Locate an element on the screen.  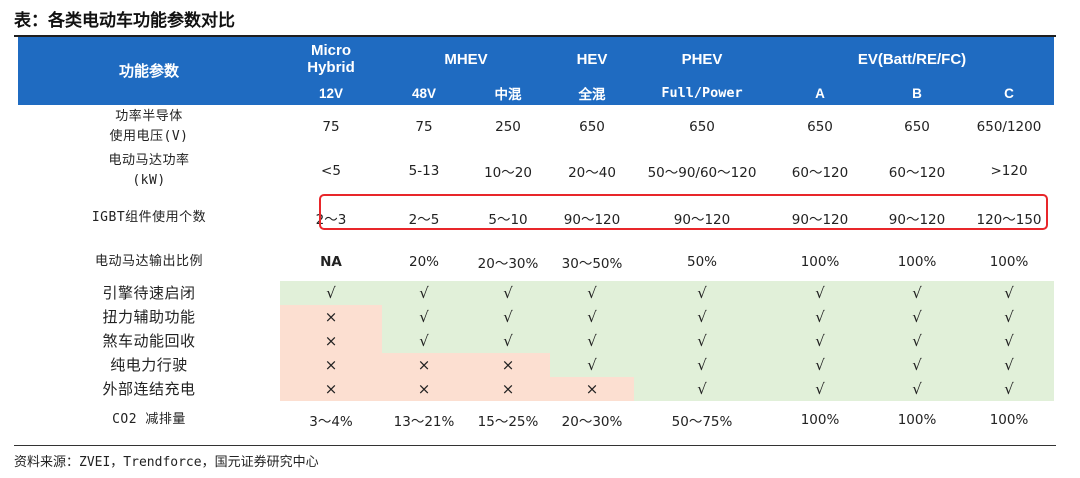
row-label: 电动马达功率 (kW) is located at coordinates (149, 170).